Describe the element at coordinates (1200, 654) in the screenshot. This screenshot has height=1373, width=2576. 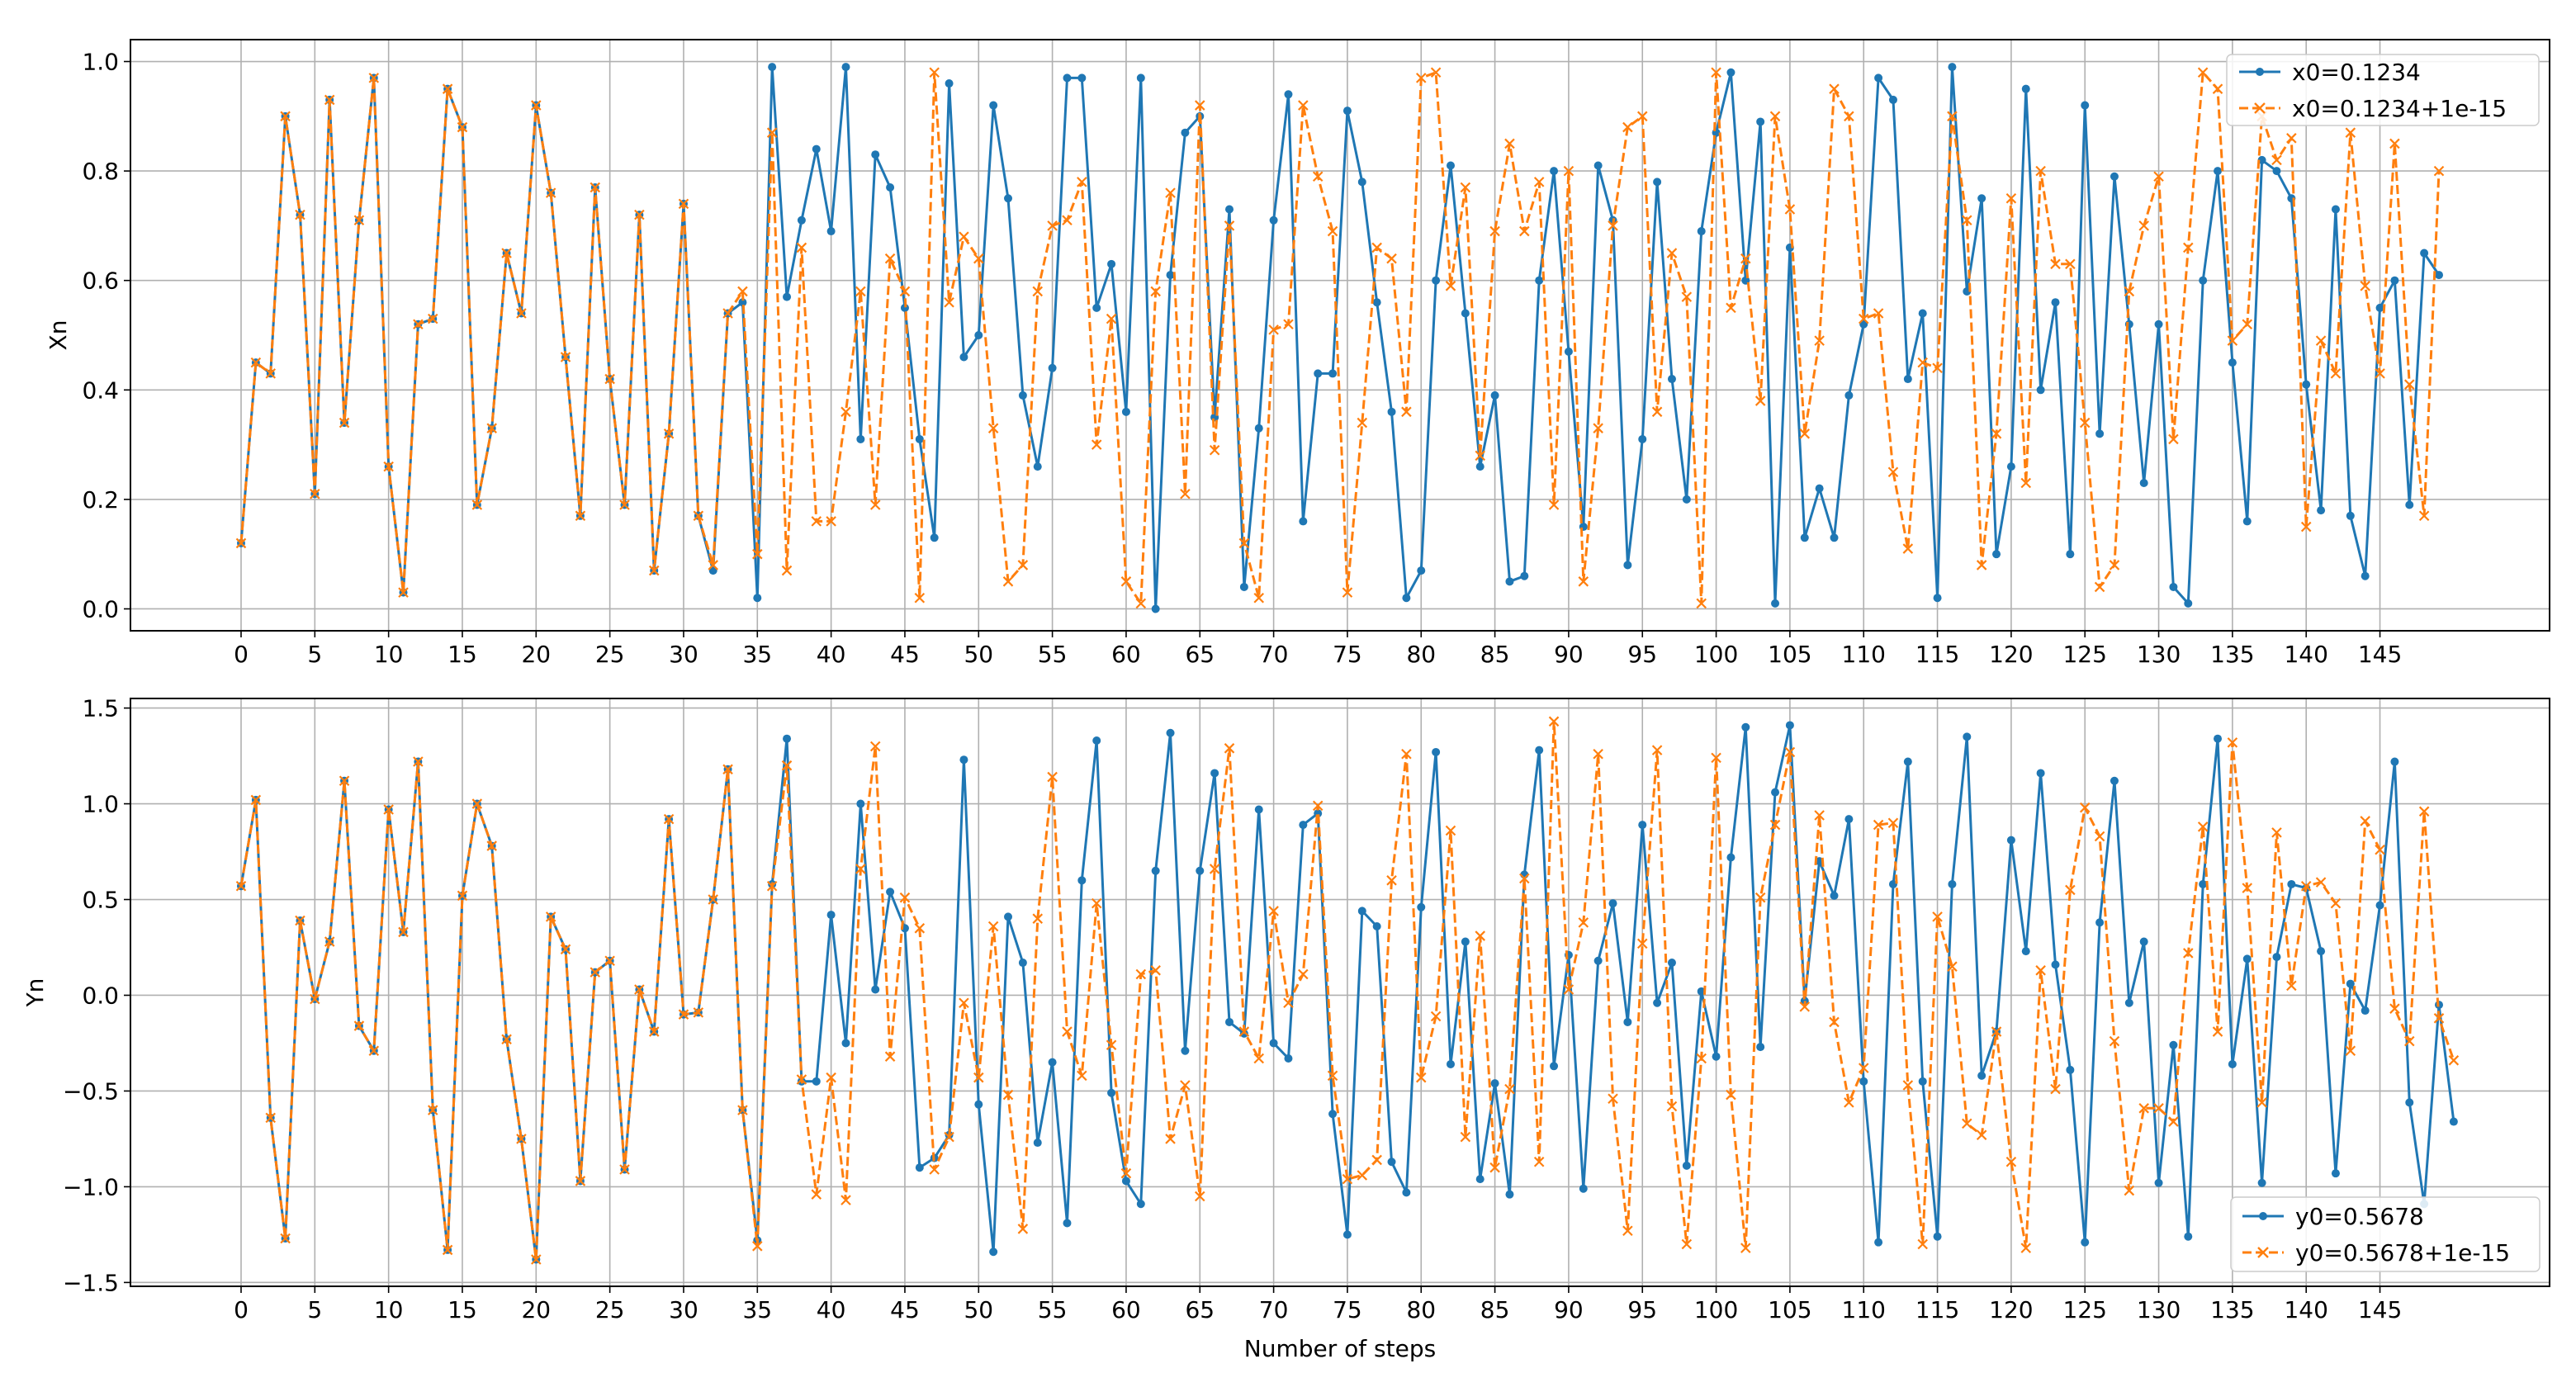
I see `xn-x-tick-label: 65` at that location.